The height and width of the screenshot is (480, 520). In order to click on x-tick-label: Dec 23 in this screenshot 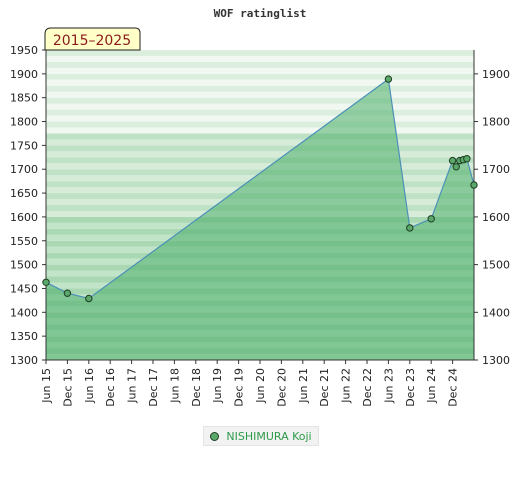, I will do `click(410, 387)`.